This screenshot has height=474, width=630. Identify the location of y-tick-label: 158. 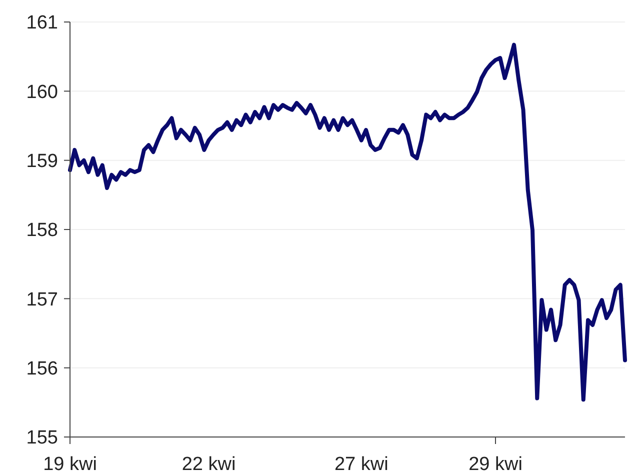
(42, 231).